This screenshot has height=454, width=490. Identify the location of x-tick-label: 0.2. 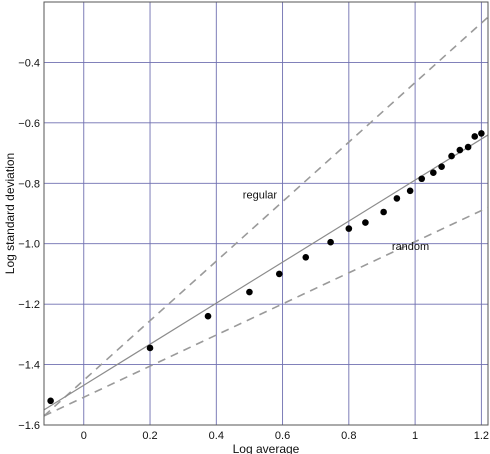
(149, 436).